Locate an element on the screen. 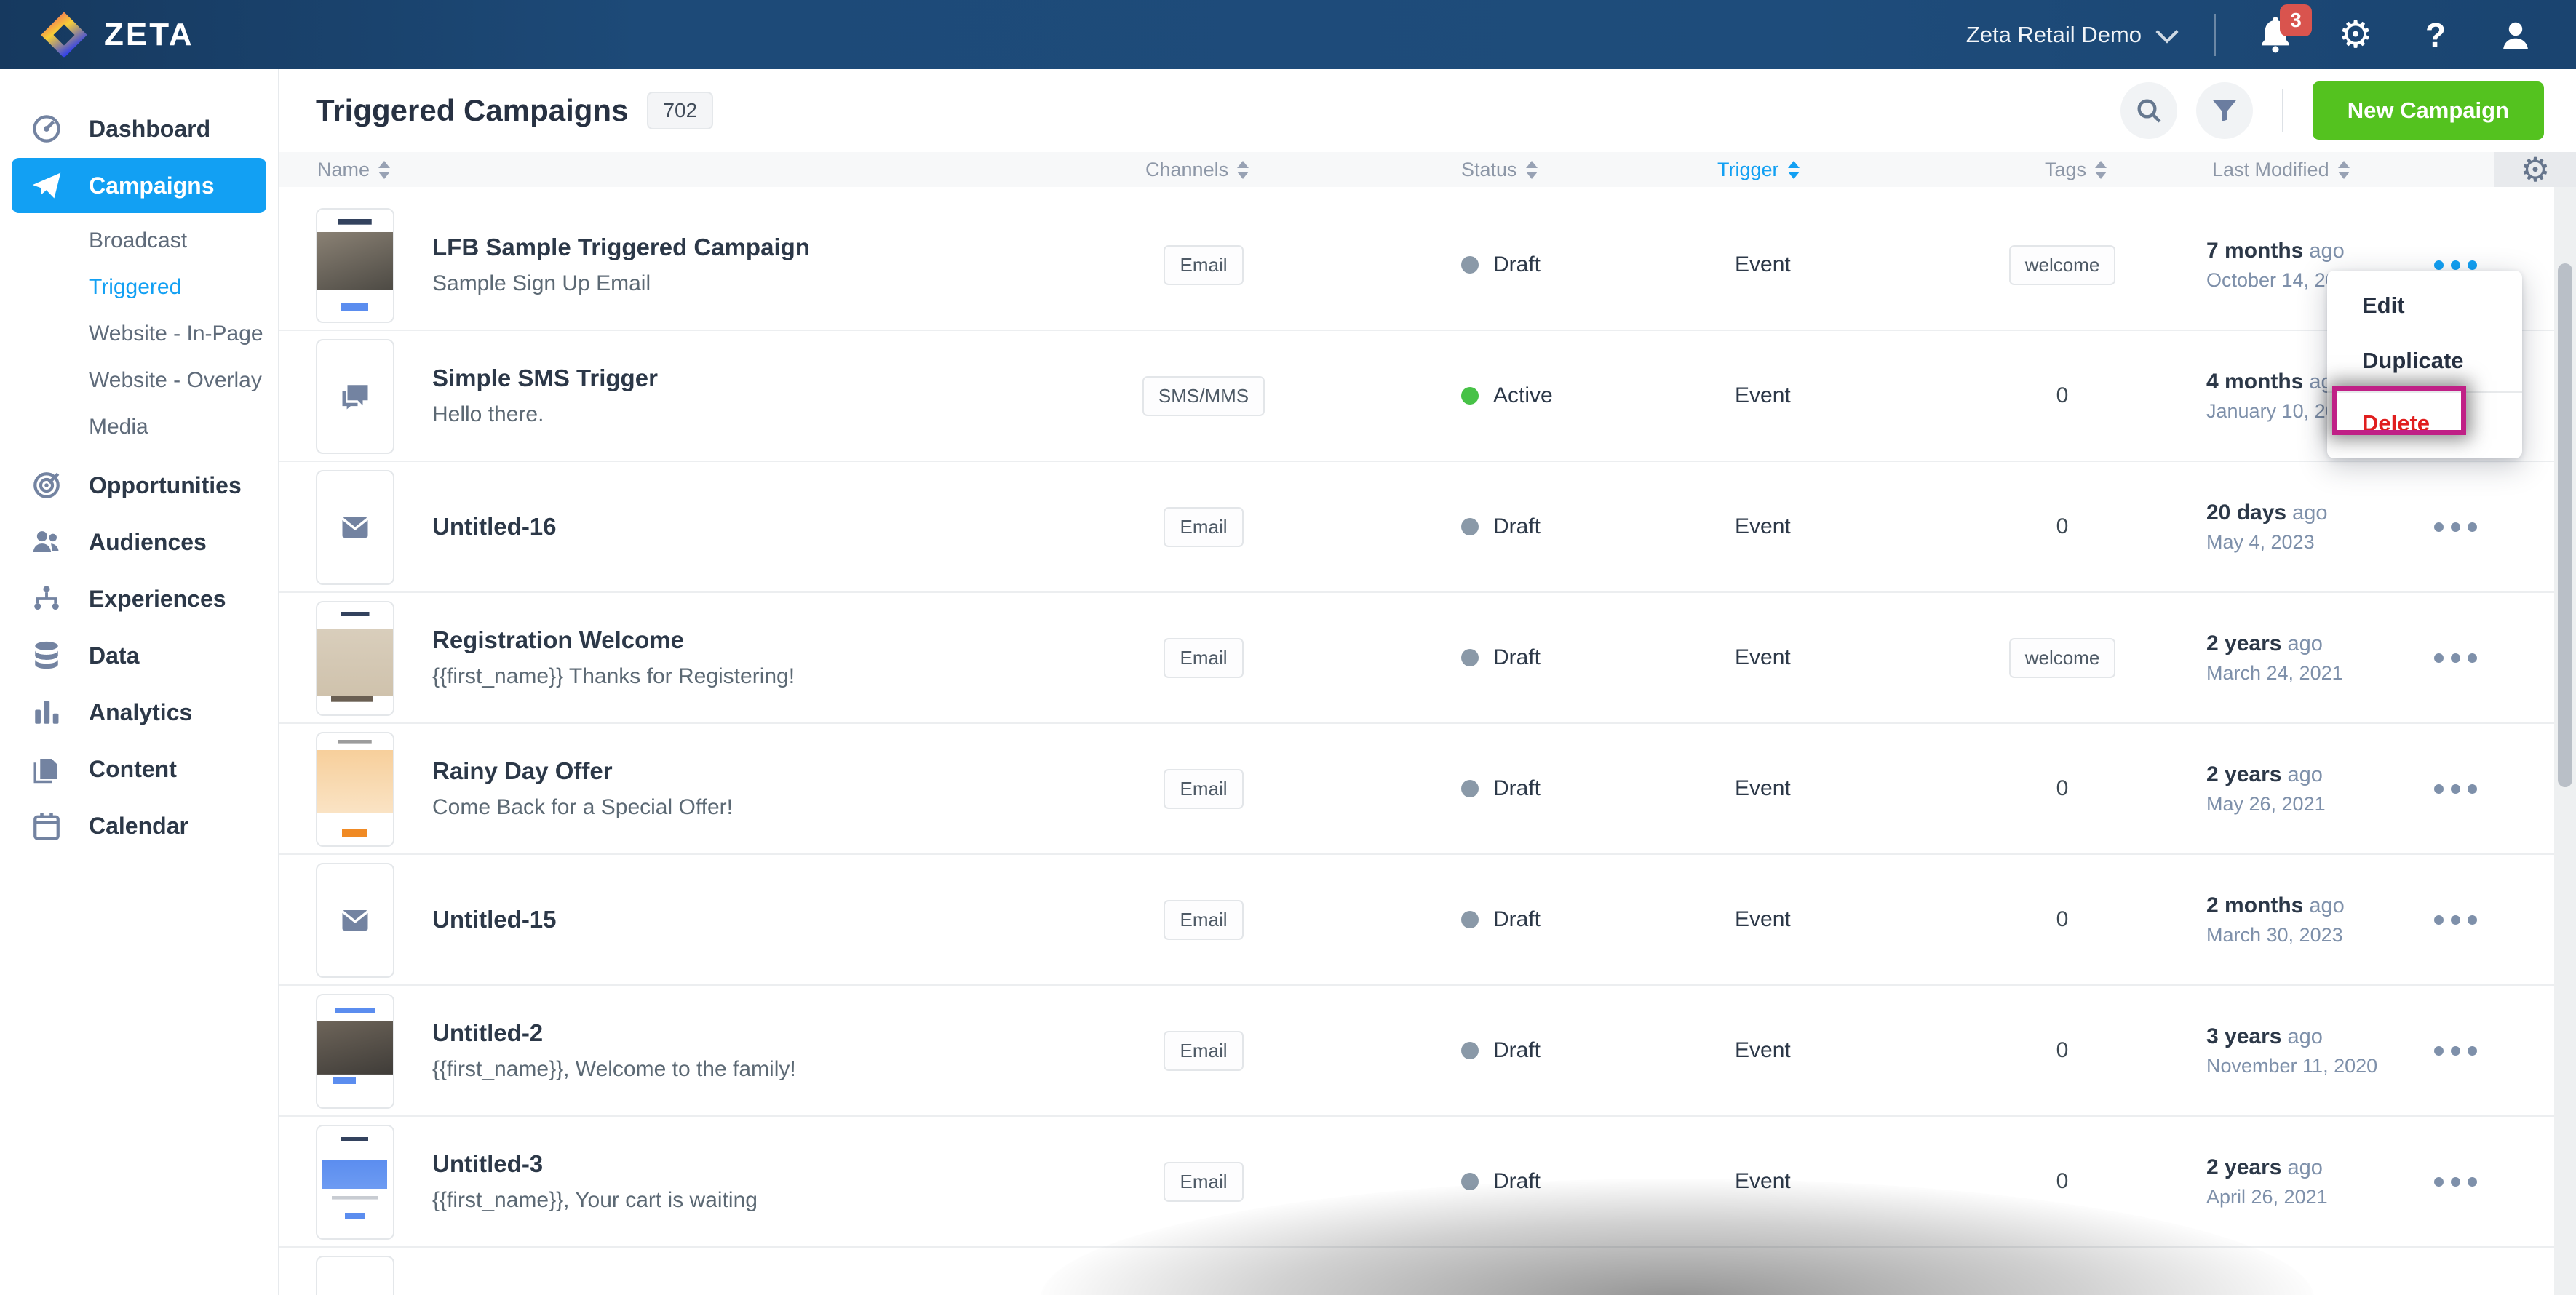 The image size is (2576, 1295). sidebar-item-opportunities: Opportunities is located at coordinates (139, 485).